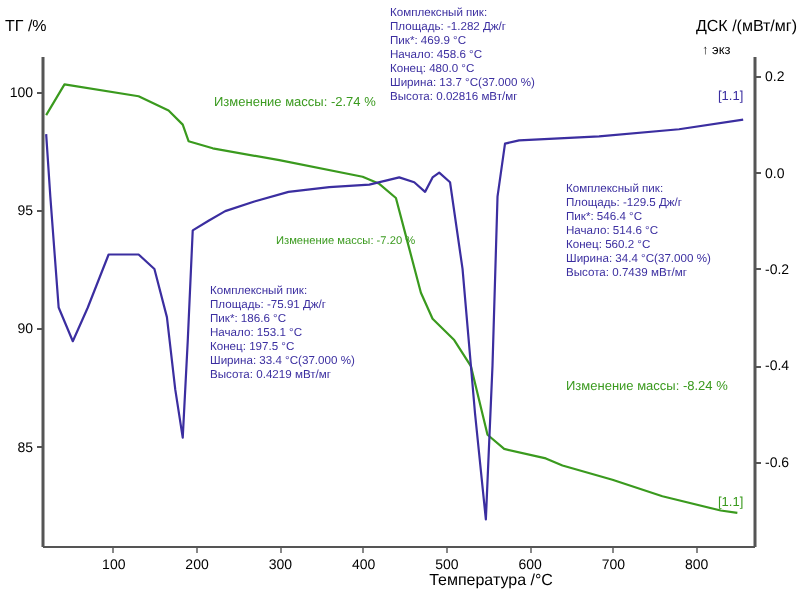 Image resolution: width=804 pixels, height=592 pixels. What do you see at coordinates (746, 26) in the screenshot?
I see `y2-axis-title: ДСК /(мВт/мг)` at bounding box center [746, 26].